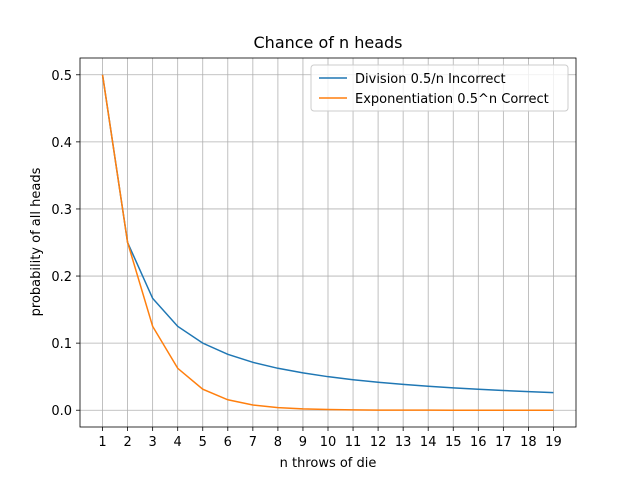  Describe the element at coordinates (328, 463) in the screenshot. I see `x-axis-label: n throws of die` at that location.